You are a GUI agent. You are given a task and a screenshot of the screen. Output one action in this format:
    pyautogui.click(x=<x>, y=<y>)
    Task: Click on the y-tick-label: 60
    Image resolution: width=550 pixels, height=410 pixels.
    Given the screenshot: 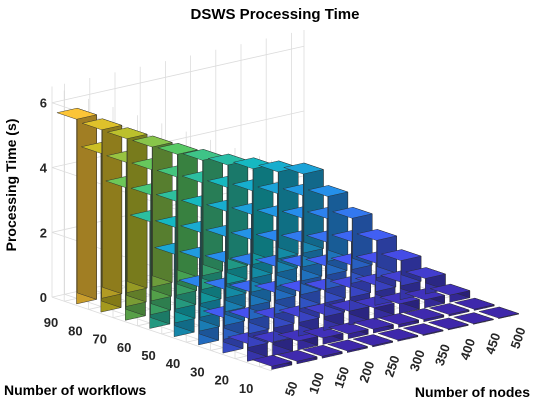 What is the action you would take?
    pyautogui.click(x=124, y=347)
    